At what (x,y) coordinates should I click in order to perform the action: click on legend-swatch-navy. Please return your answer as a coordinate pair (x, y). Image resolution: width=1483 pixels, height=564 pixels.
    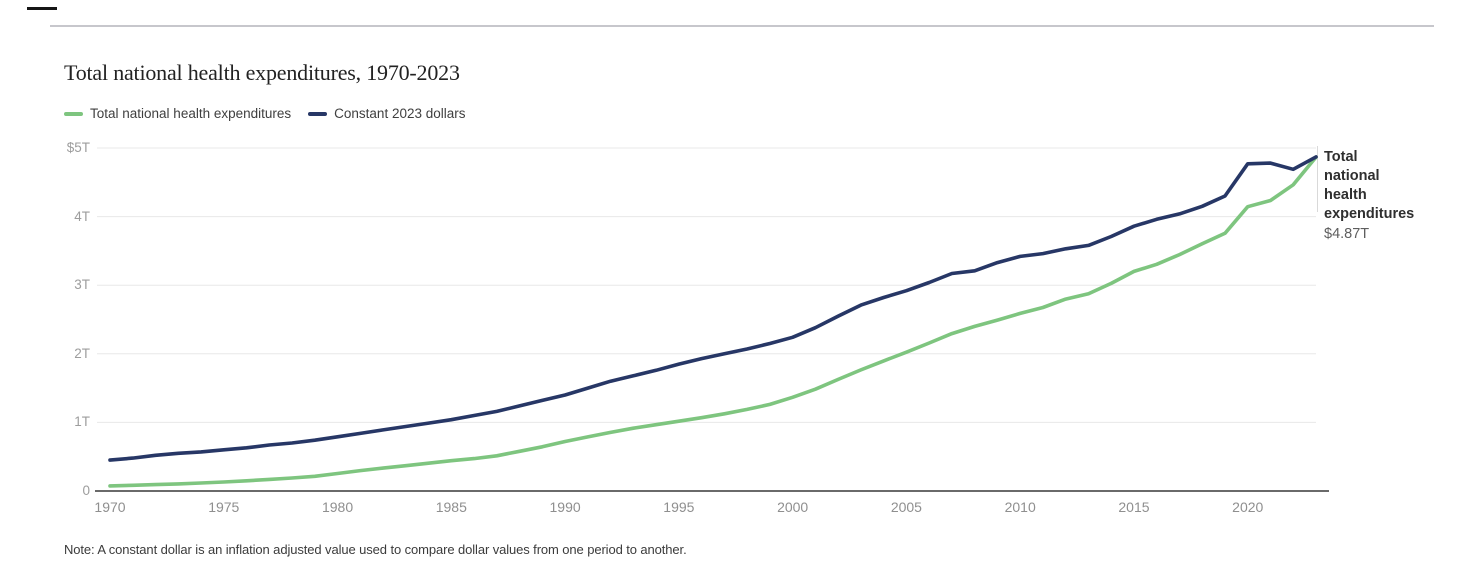
    Looking at the image, I should click on (318, 113).